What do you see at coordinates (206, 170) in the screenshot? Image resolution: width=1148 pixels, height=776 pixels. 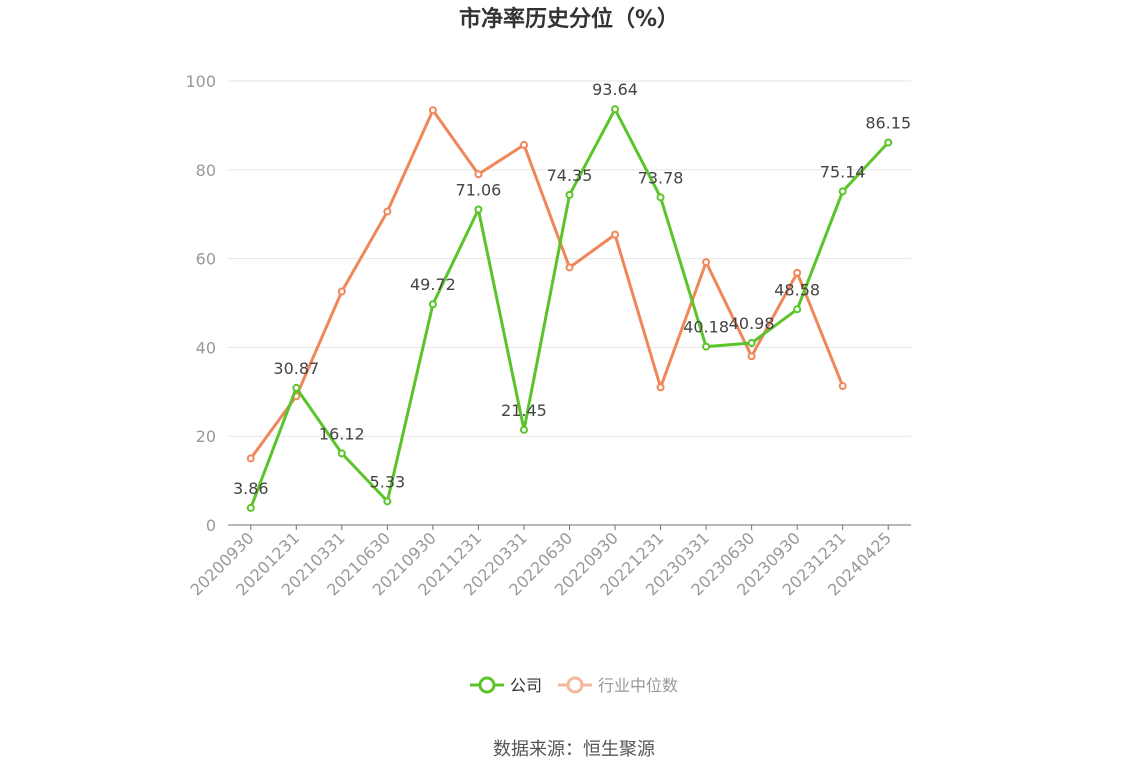 I see `y-tick-label: 80` at bounding box center [206, 170].